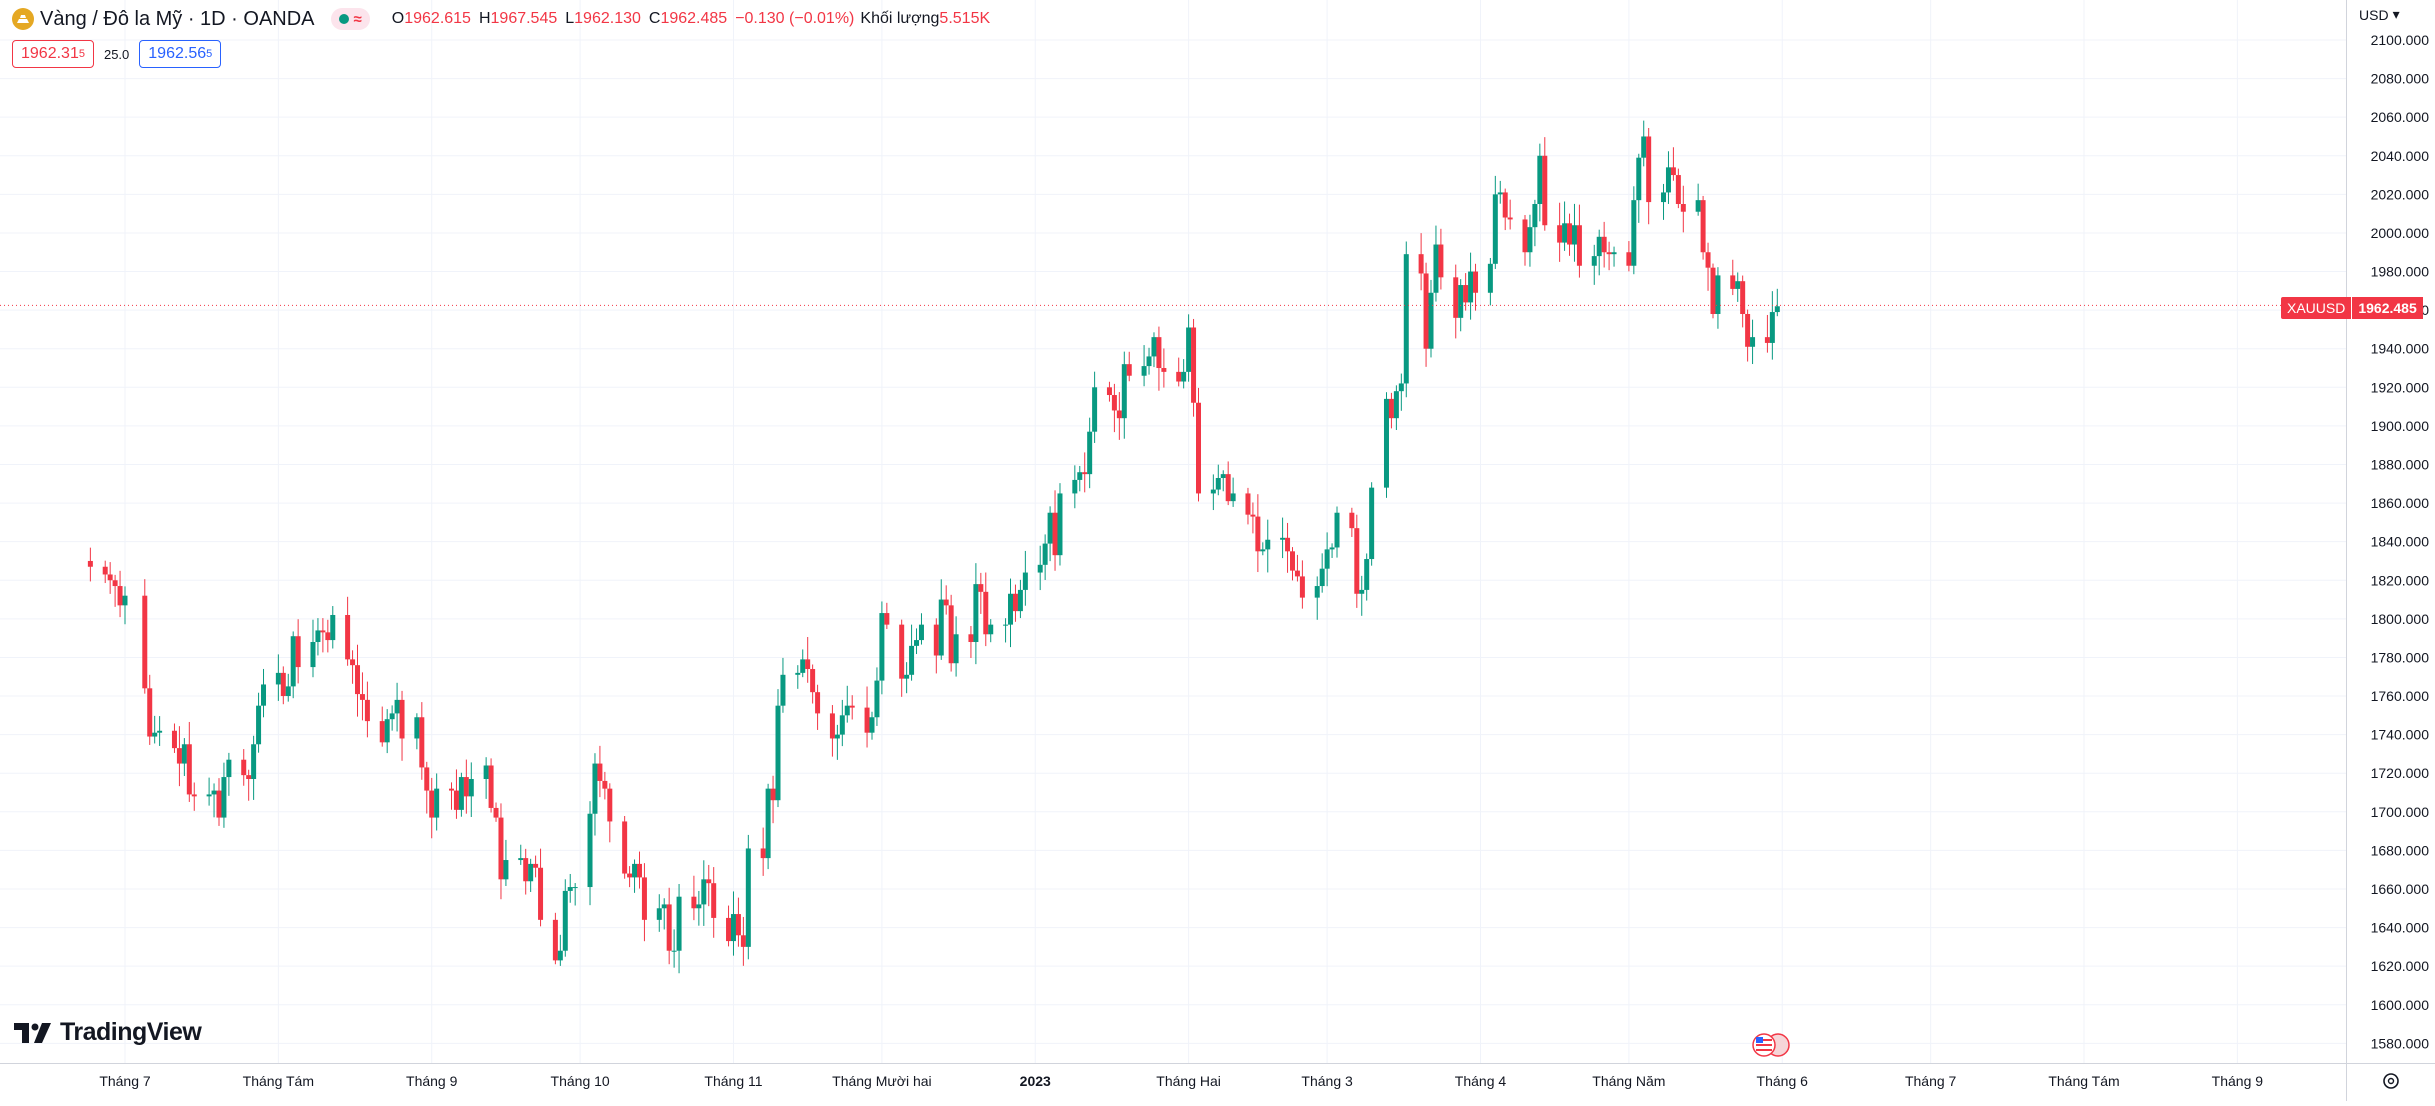  What do you see at coordinates (2400, 850) in the screenshot?
I see `price-tick-label: 1680.000` at bounding box center [2400, 850].